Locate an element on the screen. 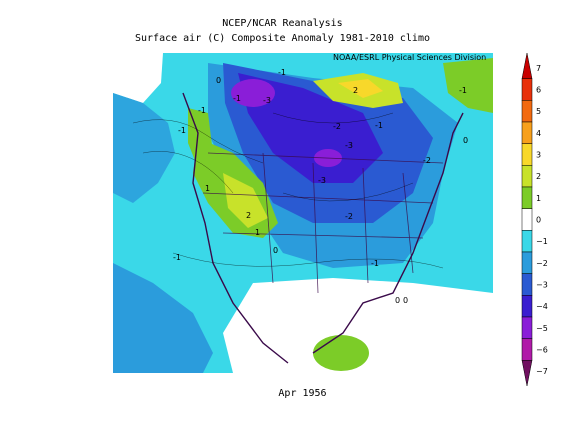 The width and height of the screenshot is (565, 437). colorbar-tick-label: −6 is located at coordinates (542, 350).